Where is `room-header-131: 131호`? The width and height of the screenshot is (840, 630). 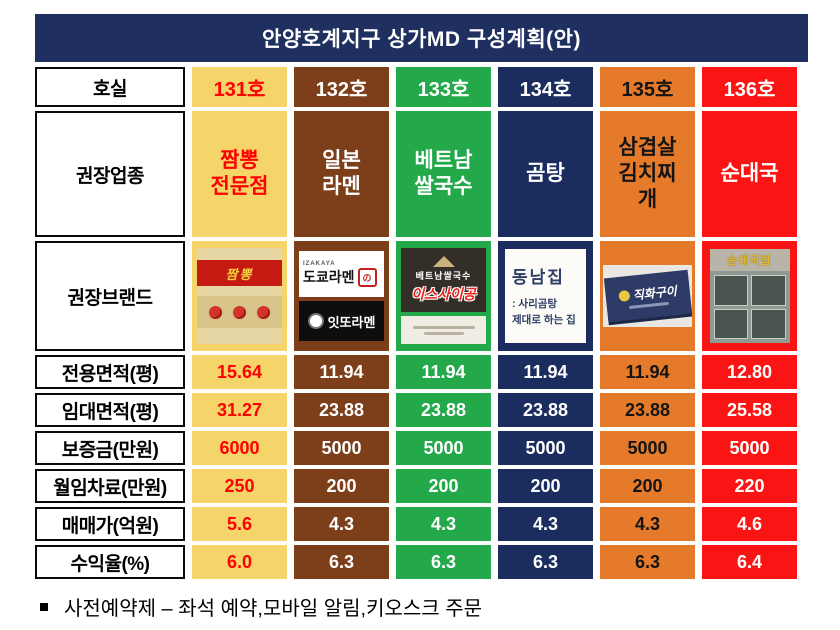
room-header-131: 131호 is located at coordinates (239, 87).